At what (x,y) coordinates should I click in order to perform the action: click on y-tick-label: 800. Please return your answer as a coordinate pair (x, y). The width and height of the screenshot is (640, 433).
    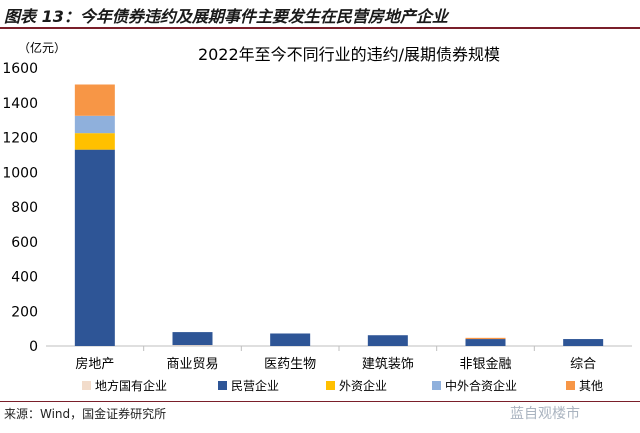
    Looking at the image, I should click on (24, 208).